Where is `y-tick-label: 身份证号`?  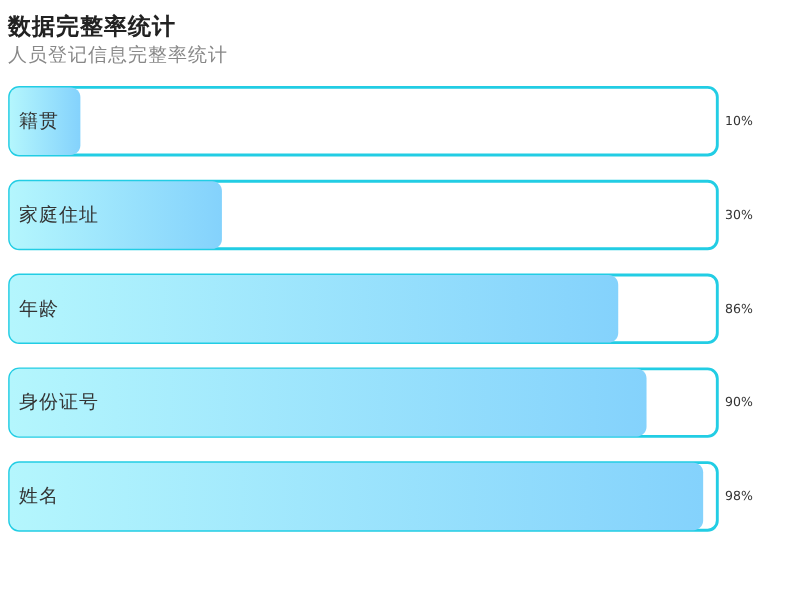
y-tick-label: 身份证号 is located at coordinates (59, 402).